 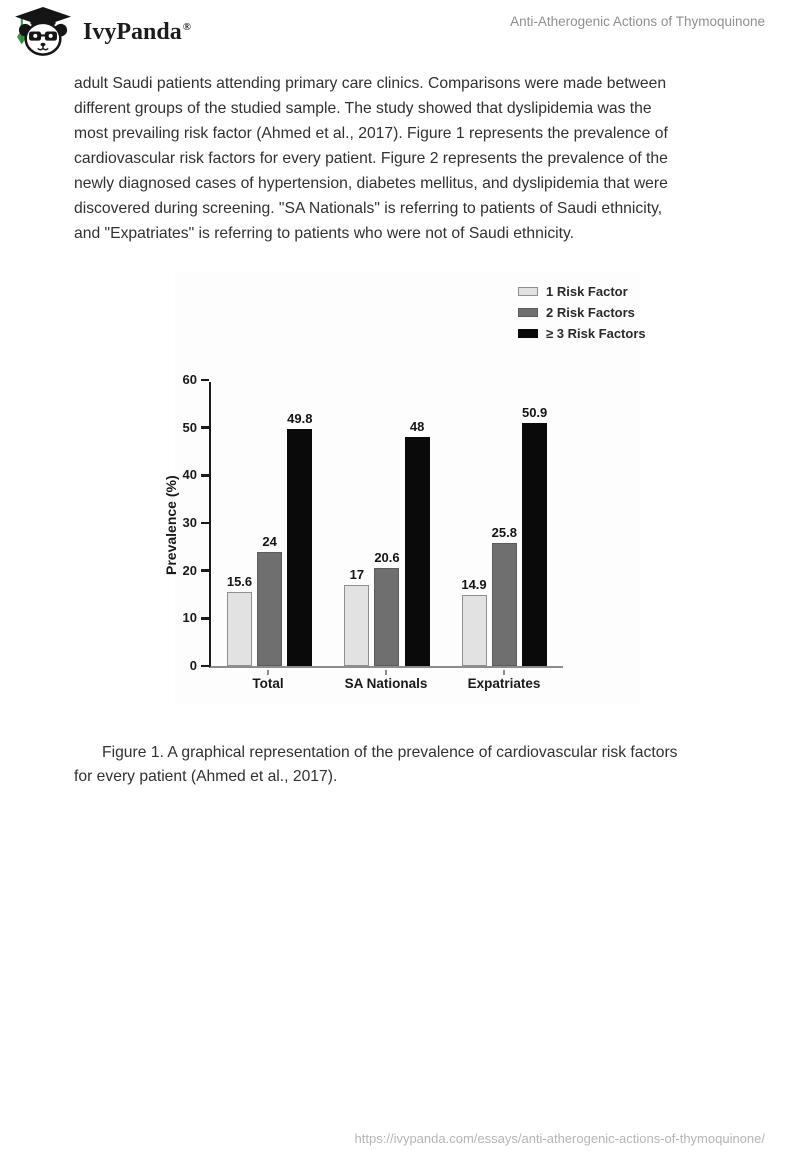 What do you see at coordinates (387, 557) in the screenshot?
I see `bar-value-label: 20.6` at bounding box center [387, 557].